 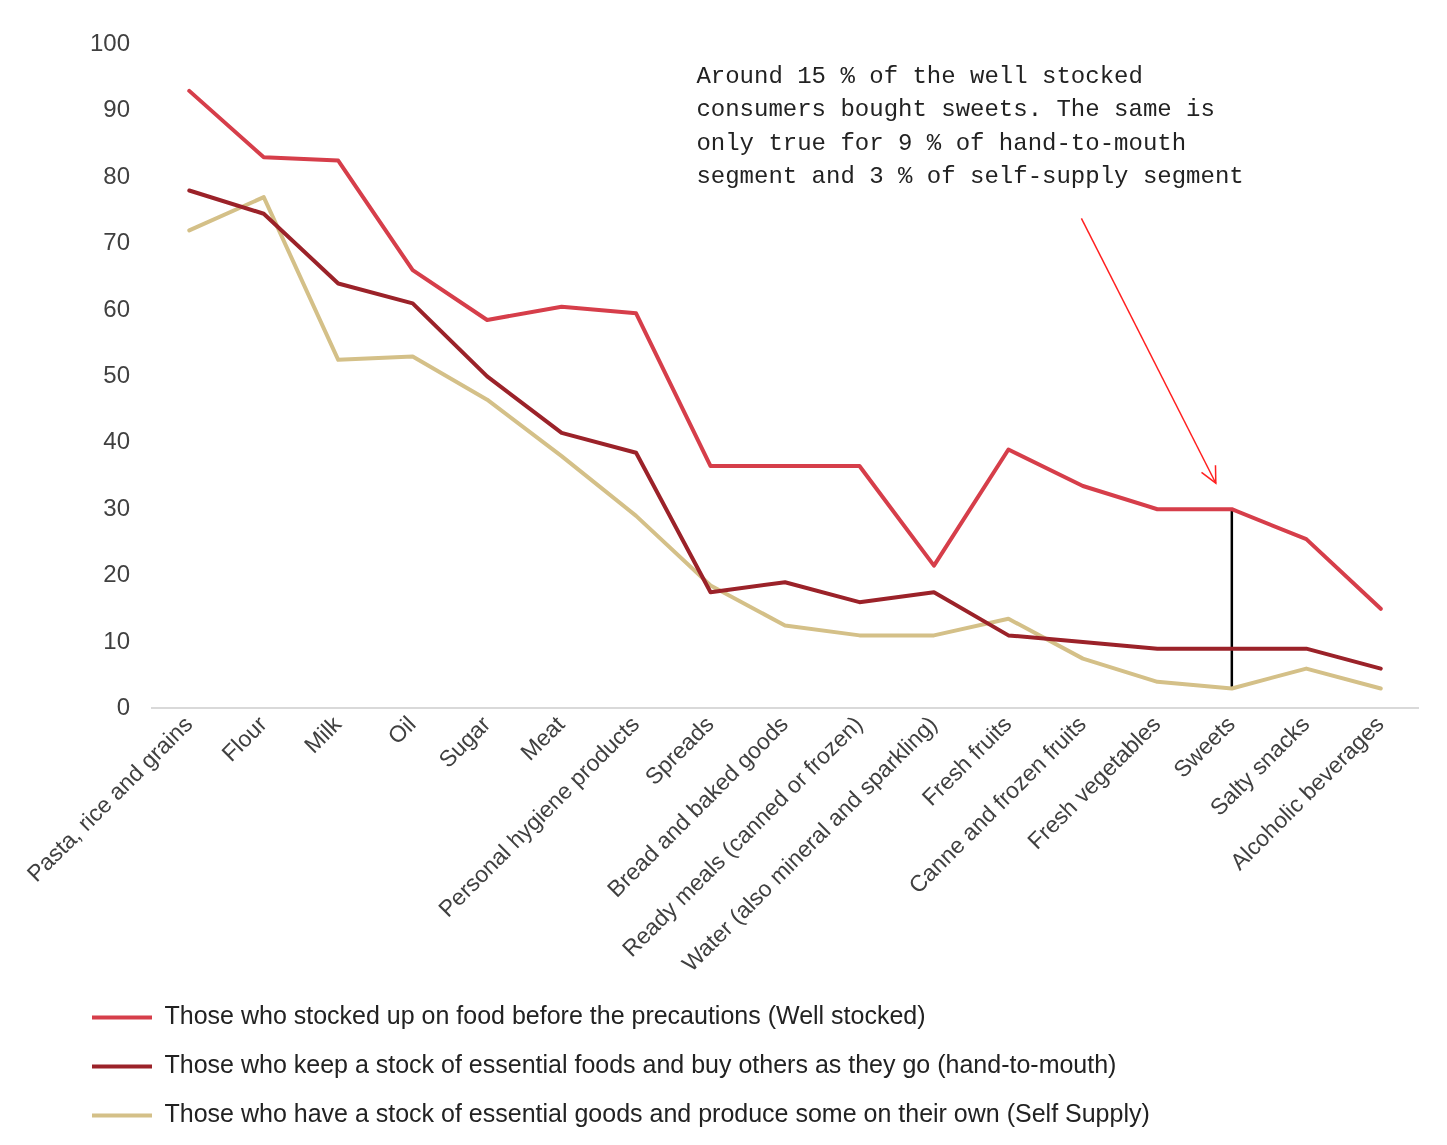 I want to click on y-tick-label: 70, so click(x=117, y=242).